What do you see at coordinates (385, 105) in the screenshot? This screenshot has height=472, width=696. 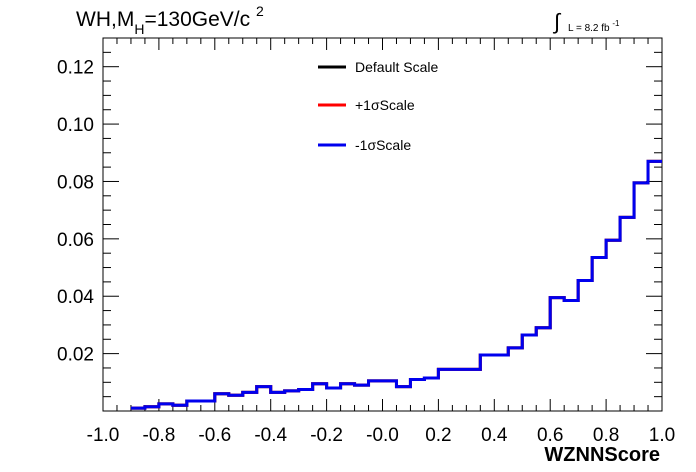 I see `legend-entry-label: +1σScale` at bounding box center [385, 105].